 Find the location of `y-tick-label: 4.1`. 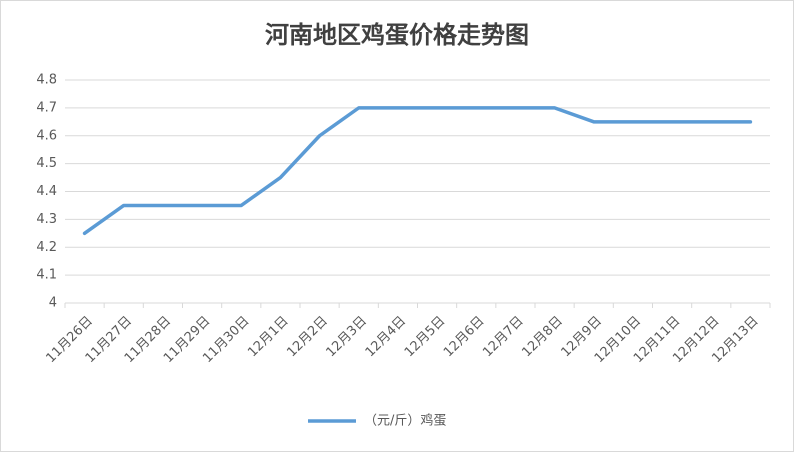

y-tick-label: 4.1 is located at coordinates (46, 275).